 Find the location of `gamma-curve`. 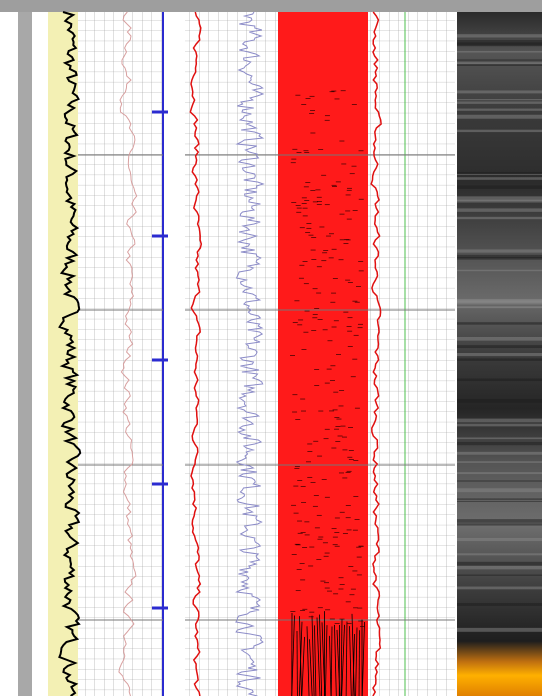

gamma-curve is located at coordinates (70, 353).